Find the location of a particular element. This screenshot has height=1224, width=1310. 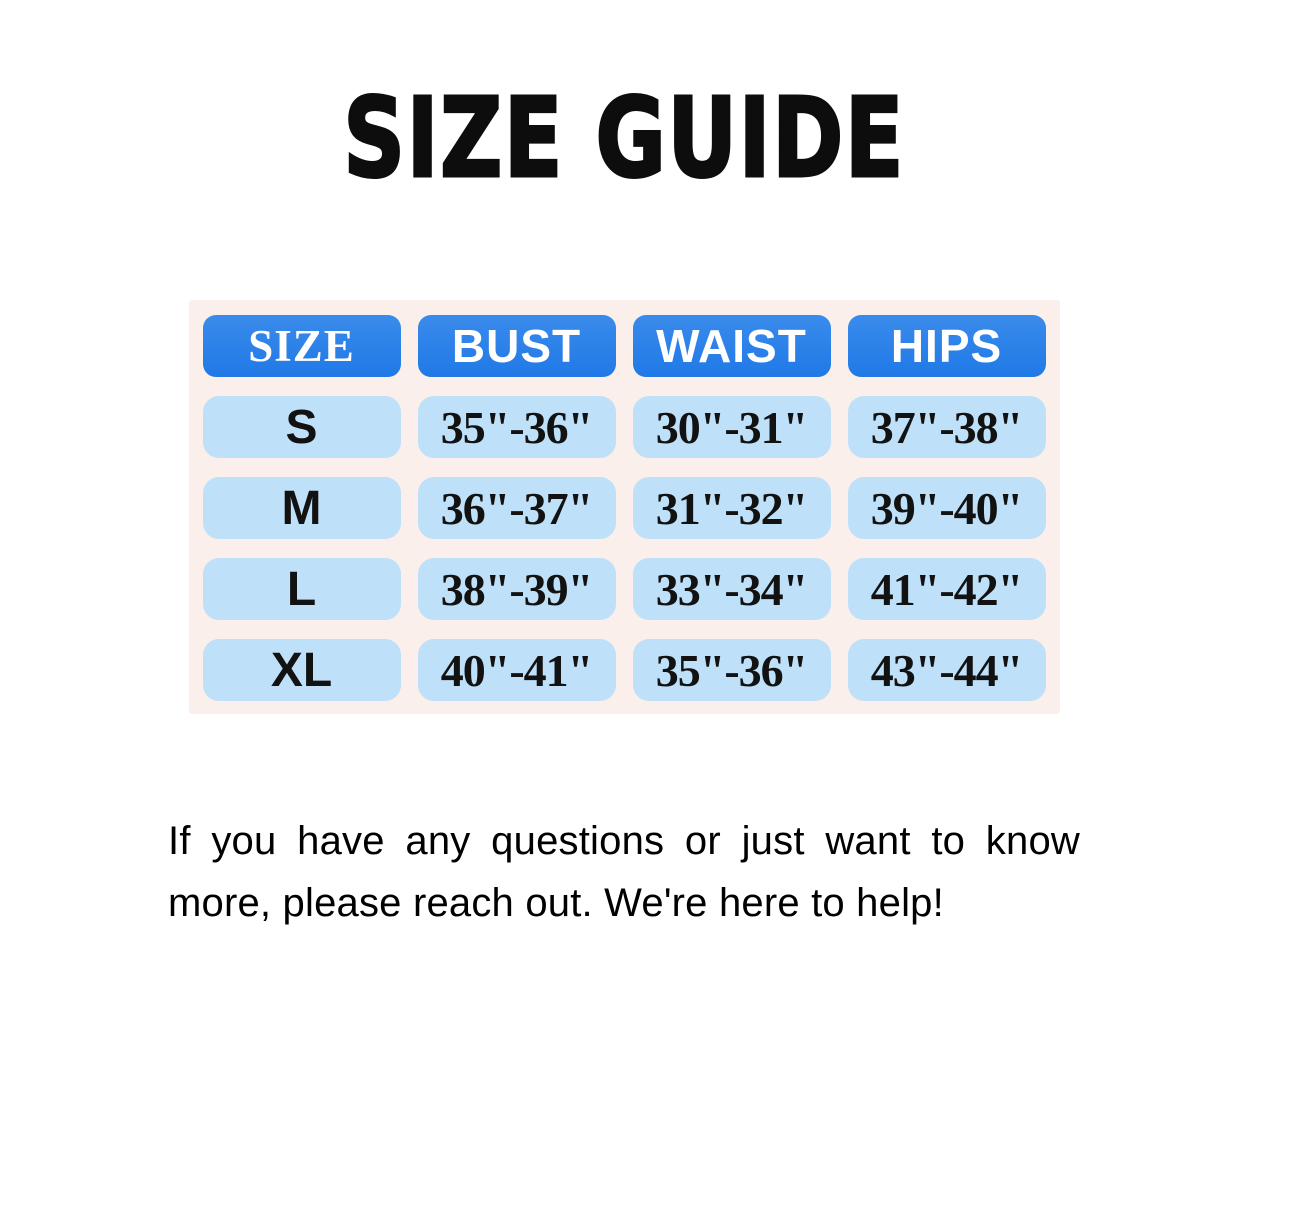

bust-value-m: 36"-37" is located at coordinates (516, 508).